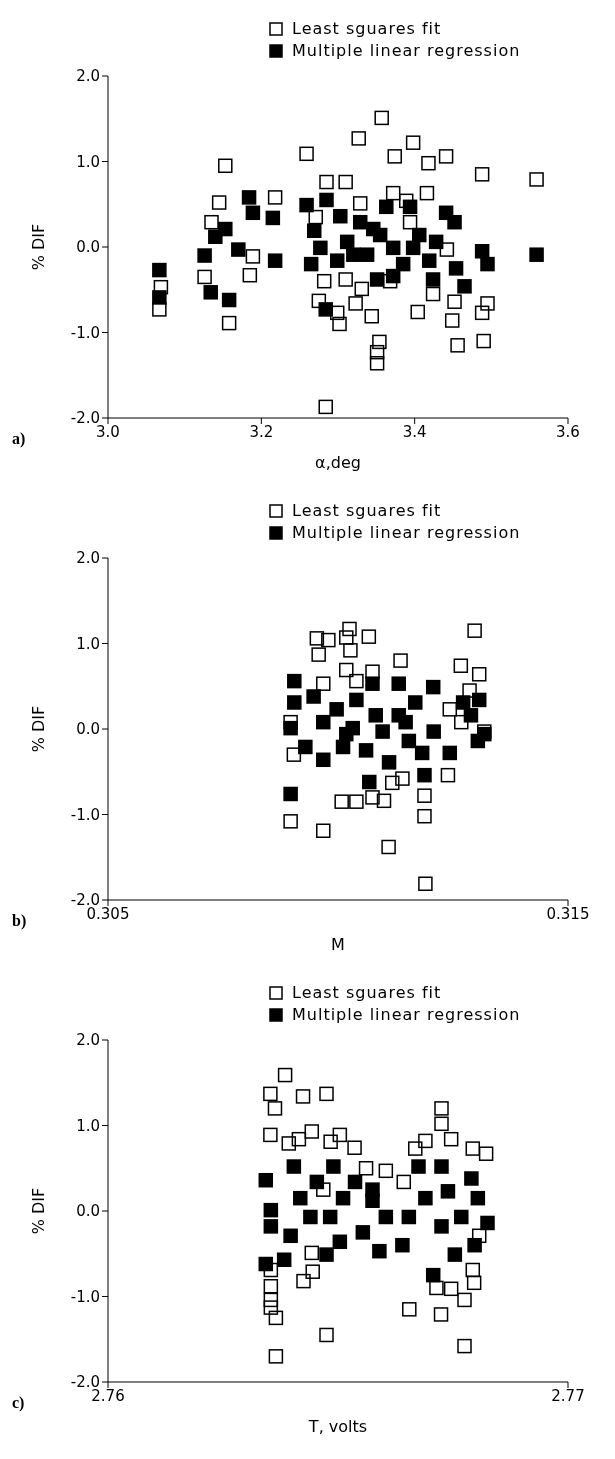  Describe the element at coordinates (85, 814) in the screenshot. I see `y-tick-label: -1.0` at that location.